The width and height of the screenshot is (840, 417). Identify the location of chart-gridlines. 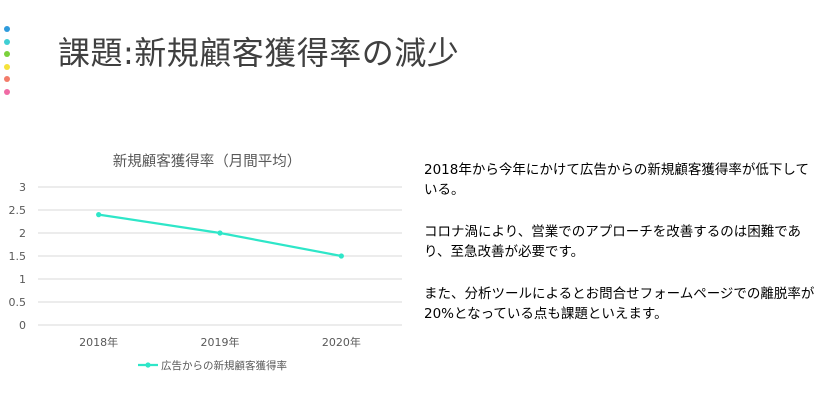
(220, 256).